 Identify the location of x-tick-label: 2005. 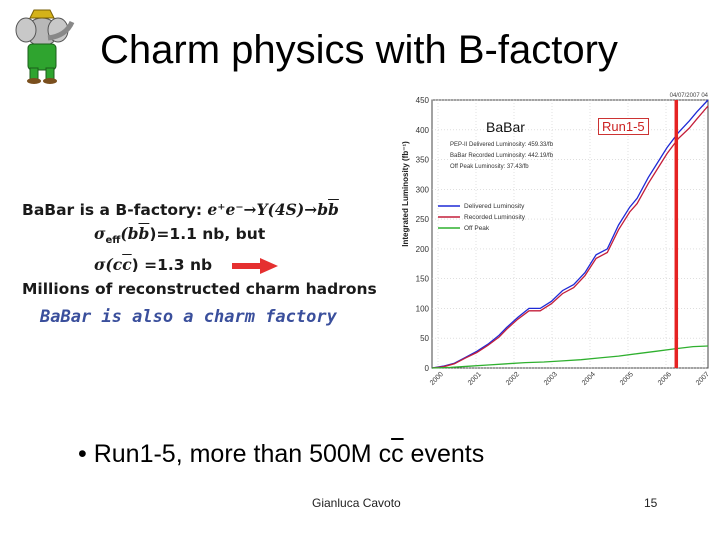
(627, 379).